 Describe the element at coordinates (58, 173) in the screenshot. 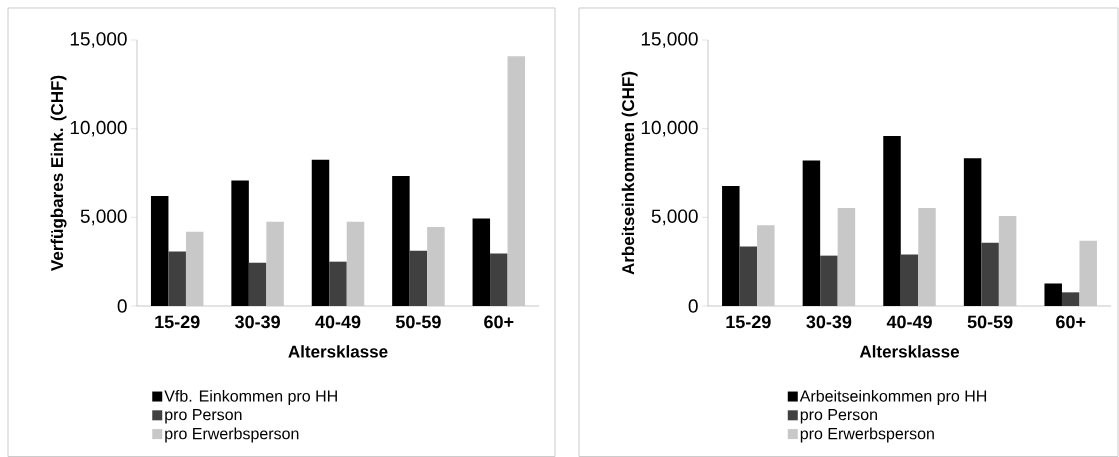

I see `y-axis-title: Verfügbares Eink. (CHF)` at that location.